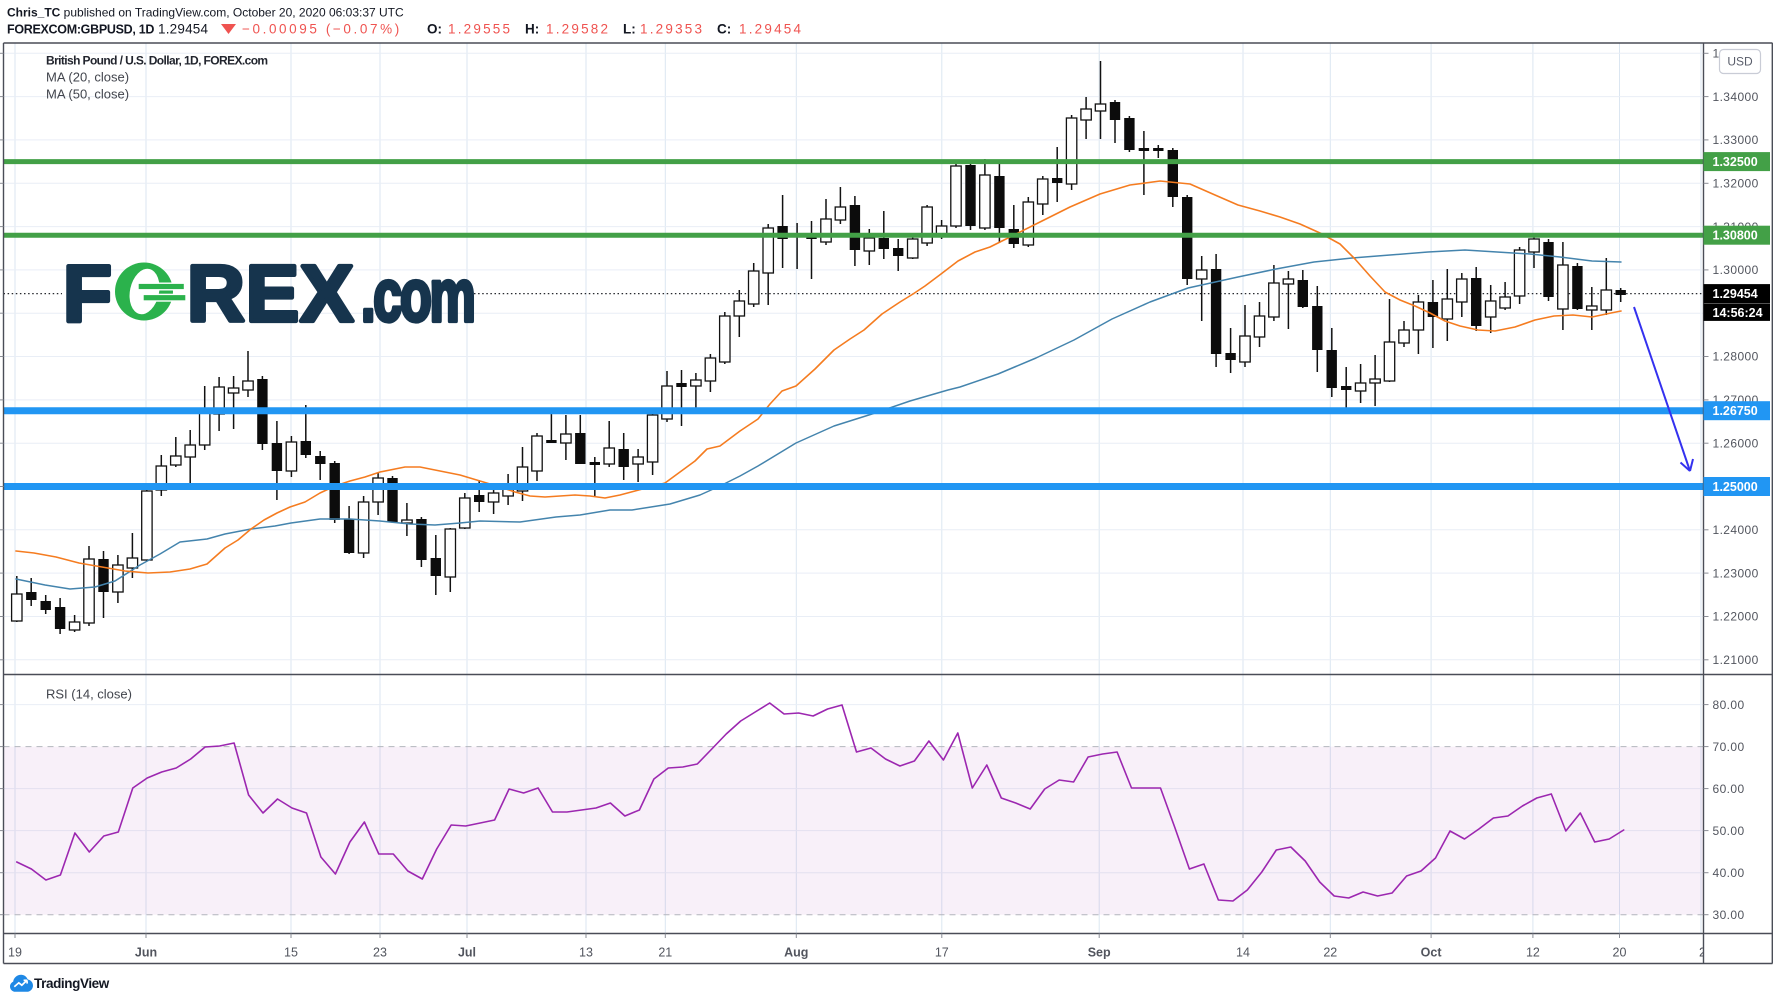 The width and height of the screenshot is (1773, 1002). What do you see at coordinates (87, 94) in the screenshot?
I see `svg-text: MA (50, close)` at bounding box center [87, 94].